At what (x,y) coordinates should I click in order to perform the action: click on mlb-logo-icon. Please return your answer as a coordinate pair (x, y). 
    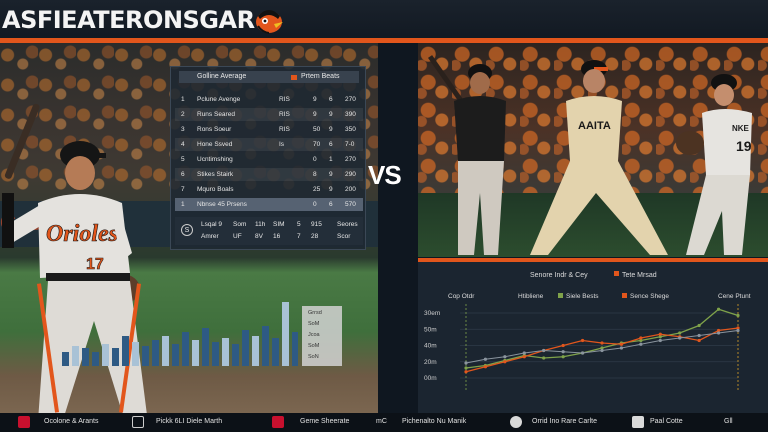
    Looking at the image, I should click on (24, 422).